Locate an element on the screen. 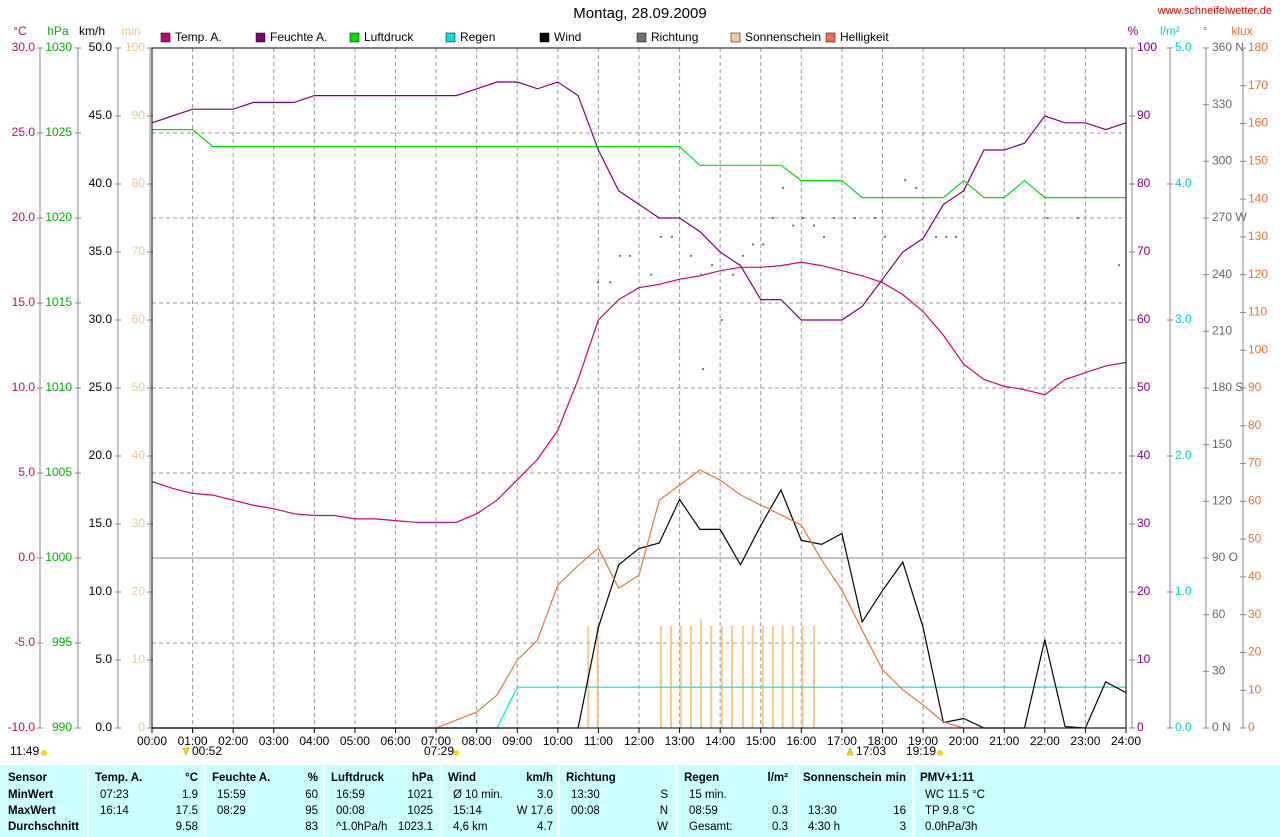 This screenshot has height=837, width=1280. legend-label: Sonnenschein is located at coordinates (783, 37).